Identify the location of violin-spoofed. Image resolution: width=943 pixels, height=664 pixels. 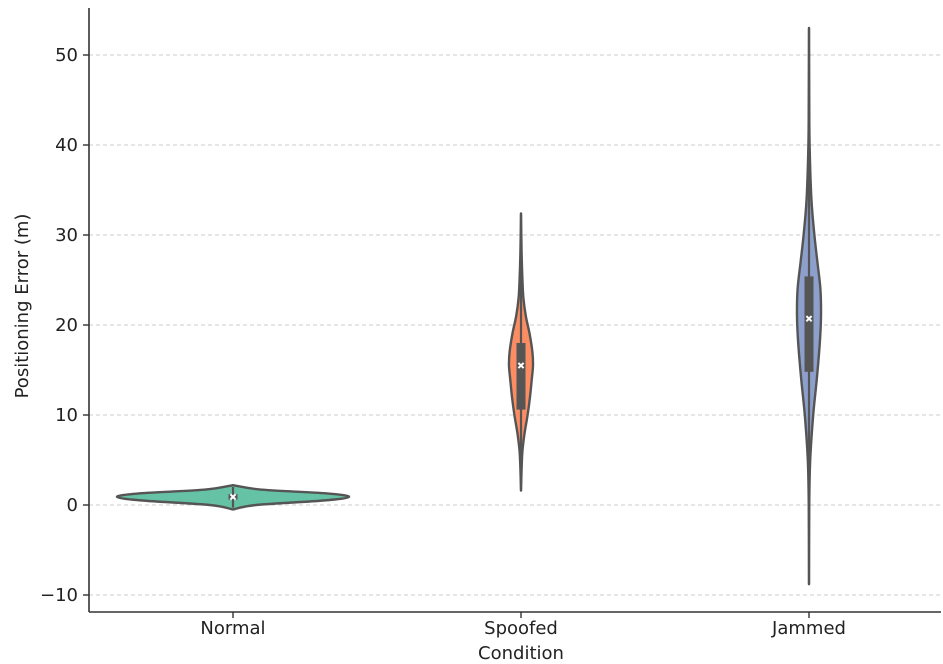
(521, 352).